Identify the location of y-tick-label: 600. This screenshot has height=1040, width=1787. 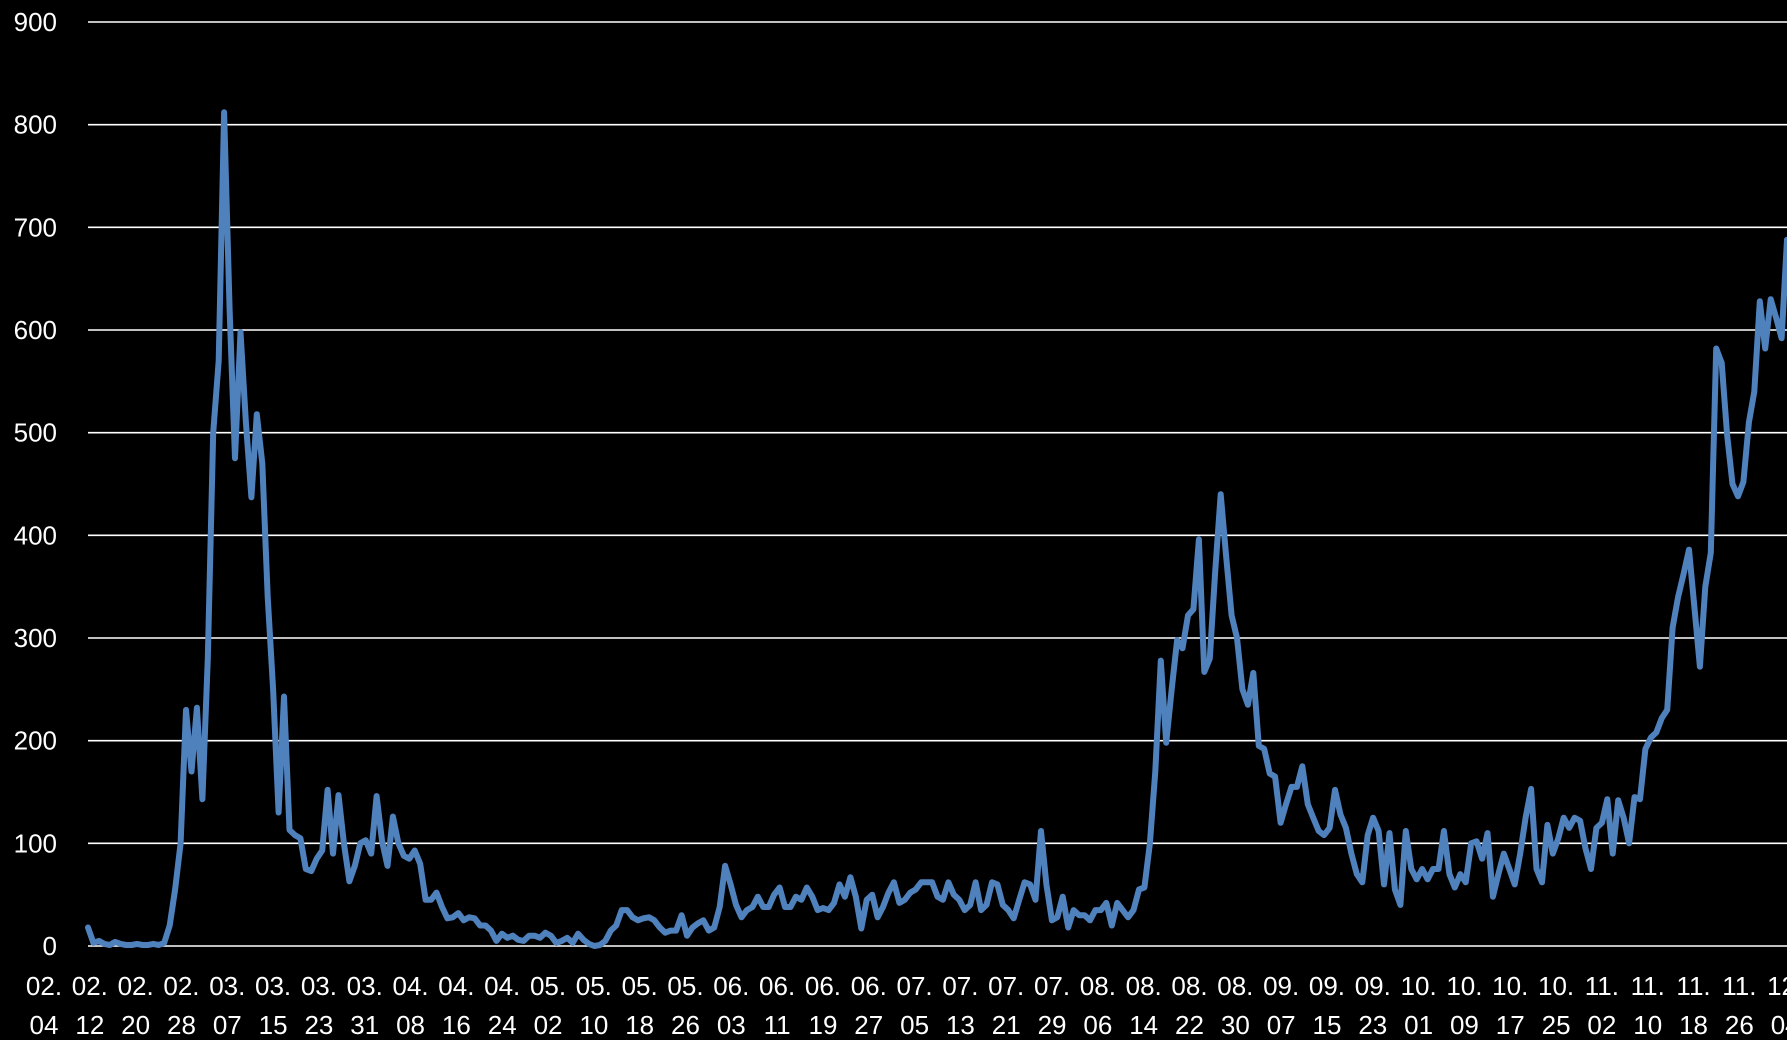
(35, 330).